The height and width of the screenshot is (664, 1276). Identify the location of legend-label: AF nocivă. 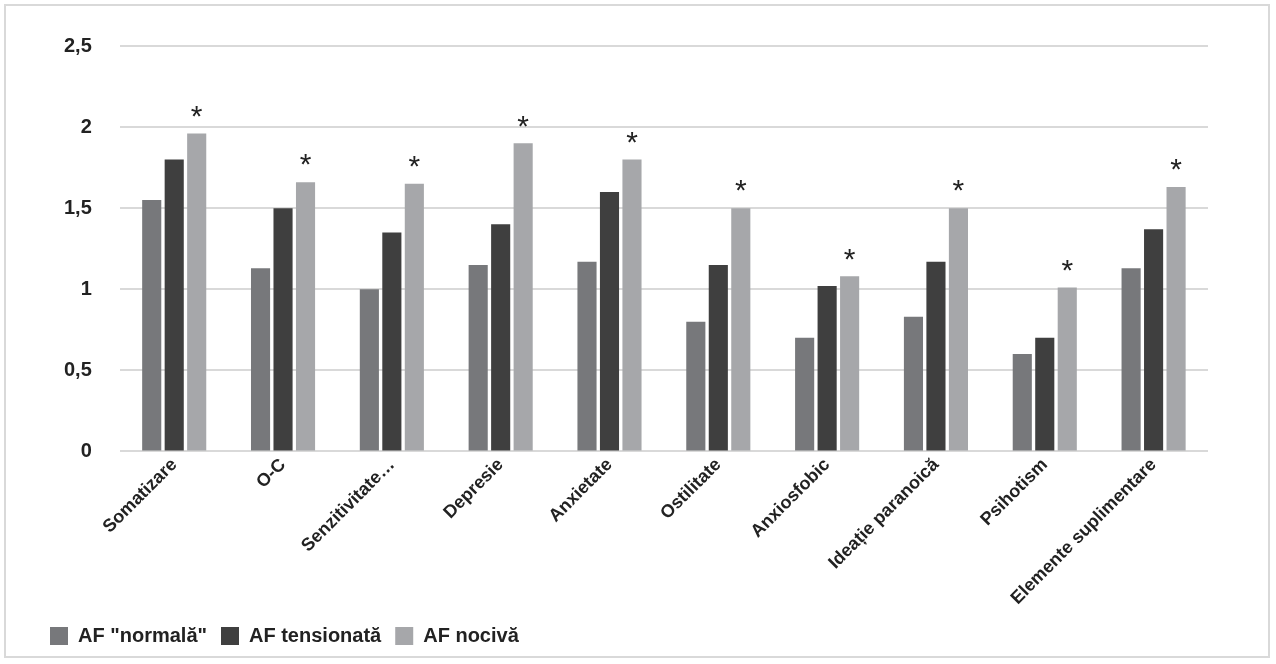
(471, 634).